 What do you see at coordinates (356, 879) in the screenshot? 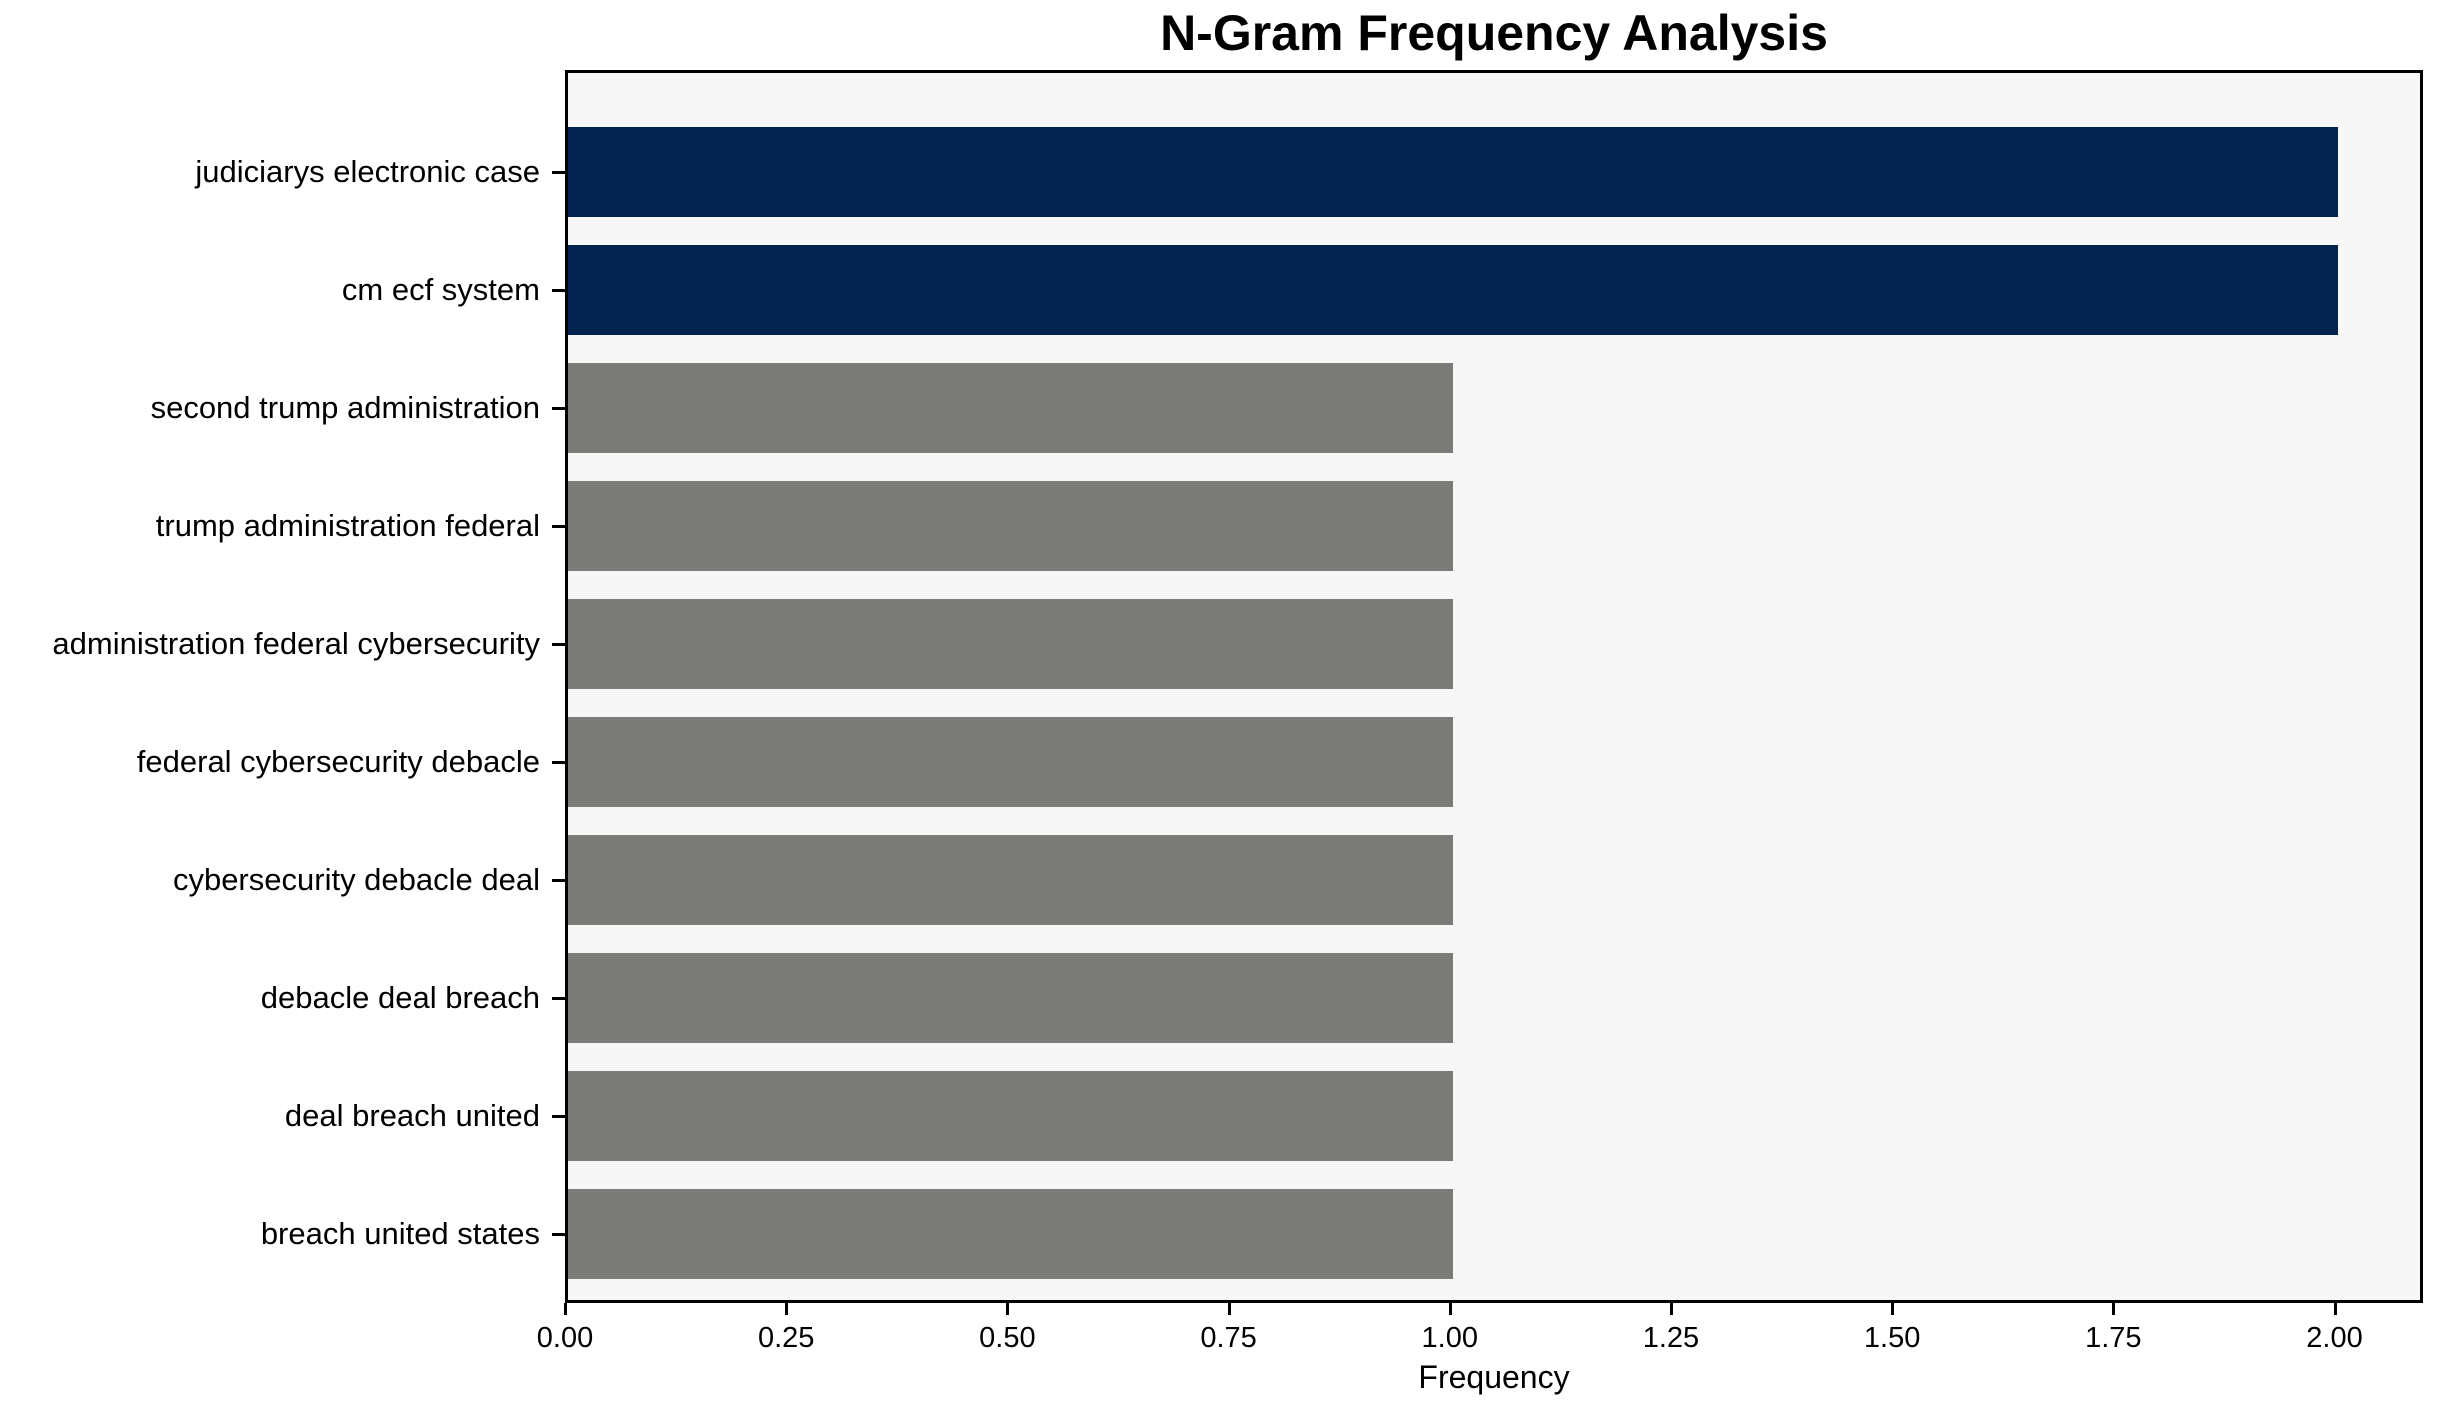
I see `y-tick-label: cybersecurity debacle deal` at bounding box center [356, 879].